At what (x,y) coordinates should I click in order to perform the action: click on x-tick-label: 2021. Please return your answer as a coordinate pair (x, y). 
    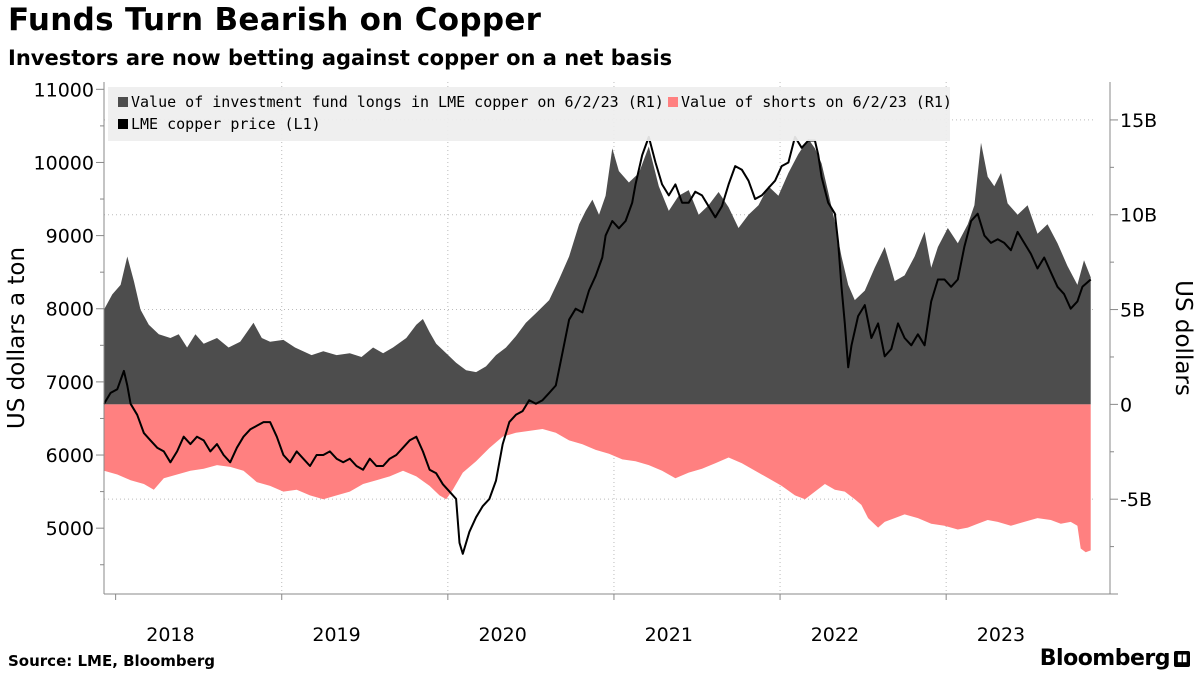
    Looking at the image, I should click on (669, 635).